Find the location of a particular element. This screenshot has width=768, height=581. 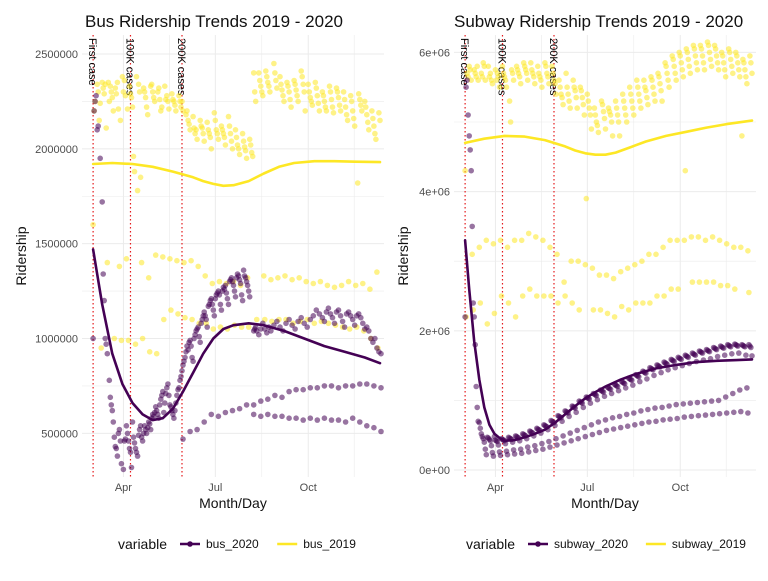

x-tick-label: Apr is located at coordinates (123, 488).